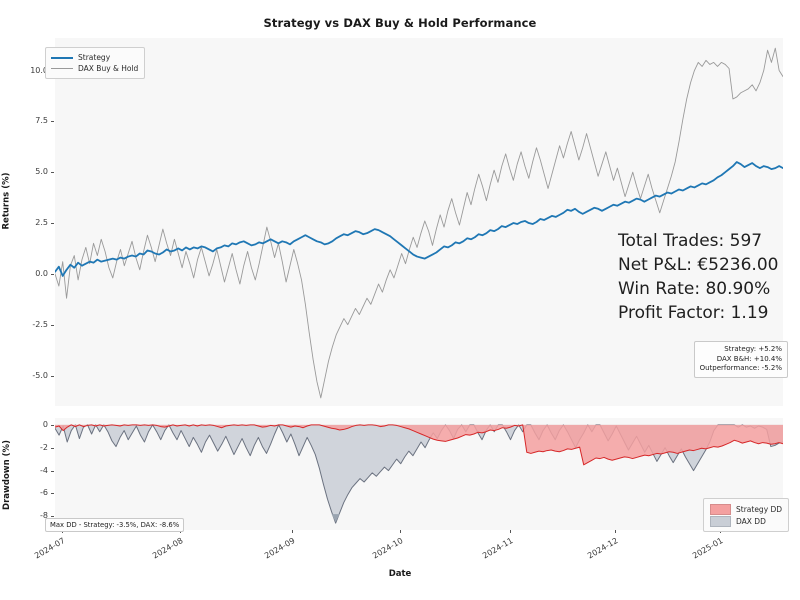  Describe the element at coordinates (62, 68) in the screenshot. I see `legend-line-dax` at that location.